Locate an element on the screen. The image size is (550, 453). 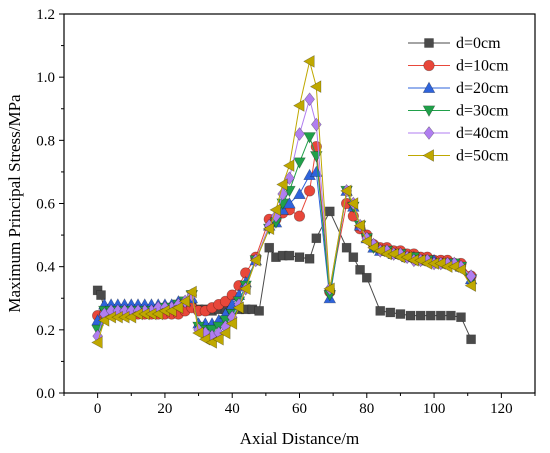
legend-label: d=0cm is located at coordinates (478, 43).